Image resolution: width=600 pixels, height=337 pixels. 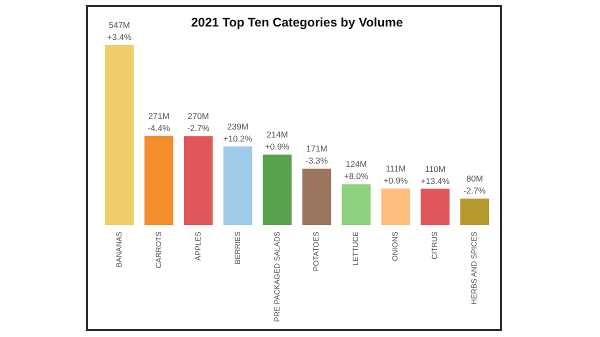 What do you see at coordinates (317, 161) in the screenshot?
I see `annotation: -3.3%` at bounding box center [317, 161].